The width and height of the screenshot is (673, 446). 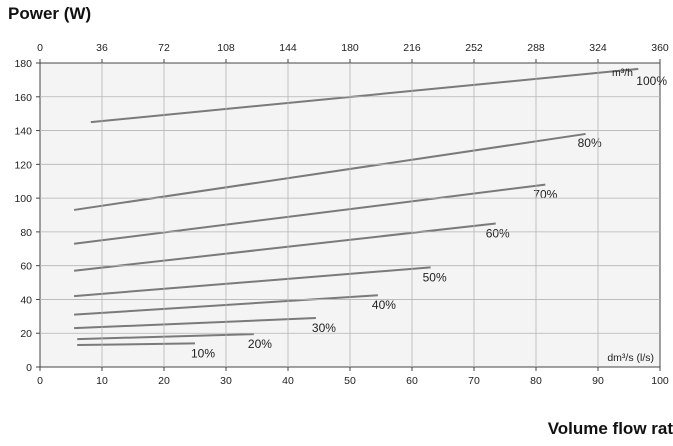 I want to click on x-top-tick-label: 180, so click(x=350, y=48).